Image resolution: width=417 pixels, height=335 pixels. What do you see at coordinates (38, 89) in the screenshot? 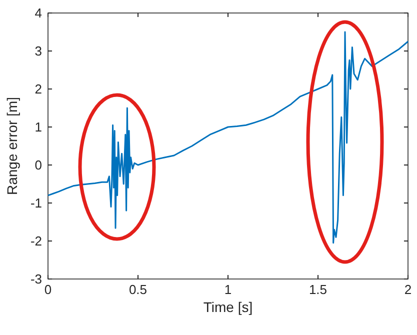
I see `y-tick-label: 2` at bounding box center [38, 89].